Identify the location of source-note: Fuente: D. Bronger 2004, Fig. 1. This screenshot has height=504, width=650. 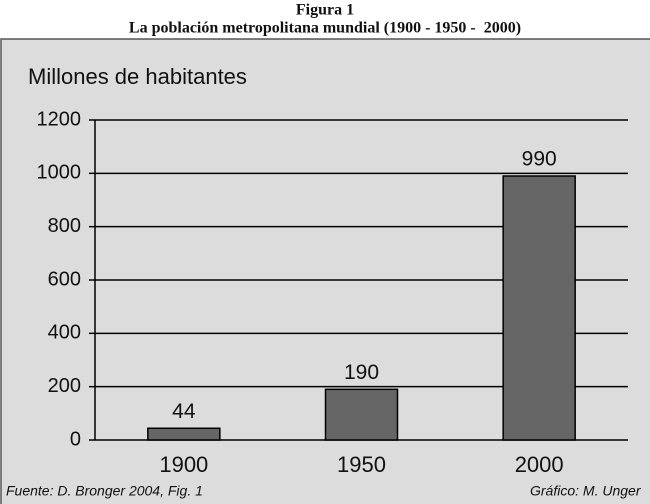
(104, 491).